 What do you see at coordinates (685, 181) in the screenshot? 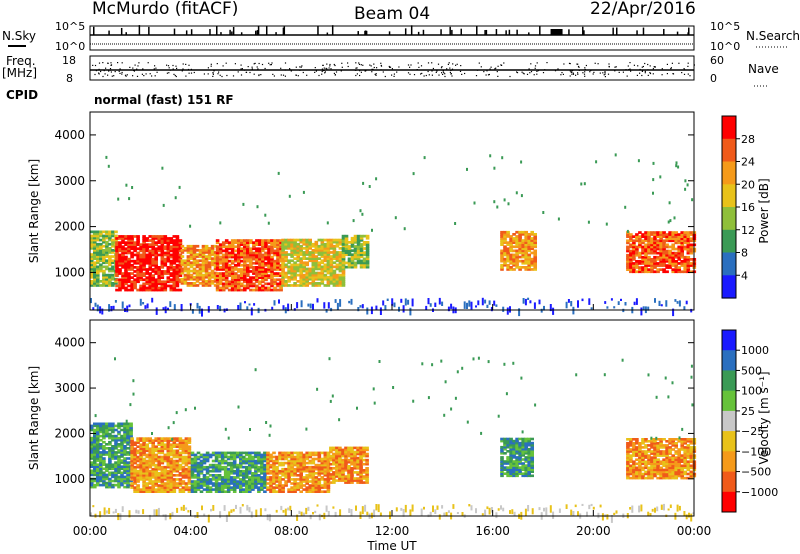
I see `power-speckle` at bounding box center [685, 181].